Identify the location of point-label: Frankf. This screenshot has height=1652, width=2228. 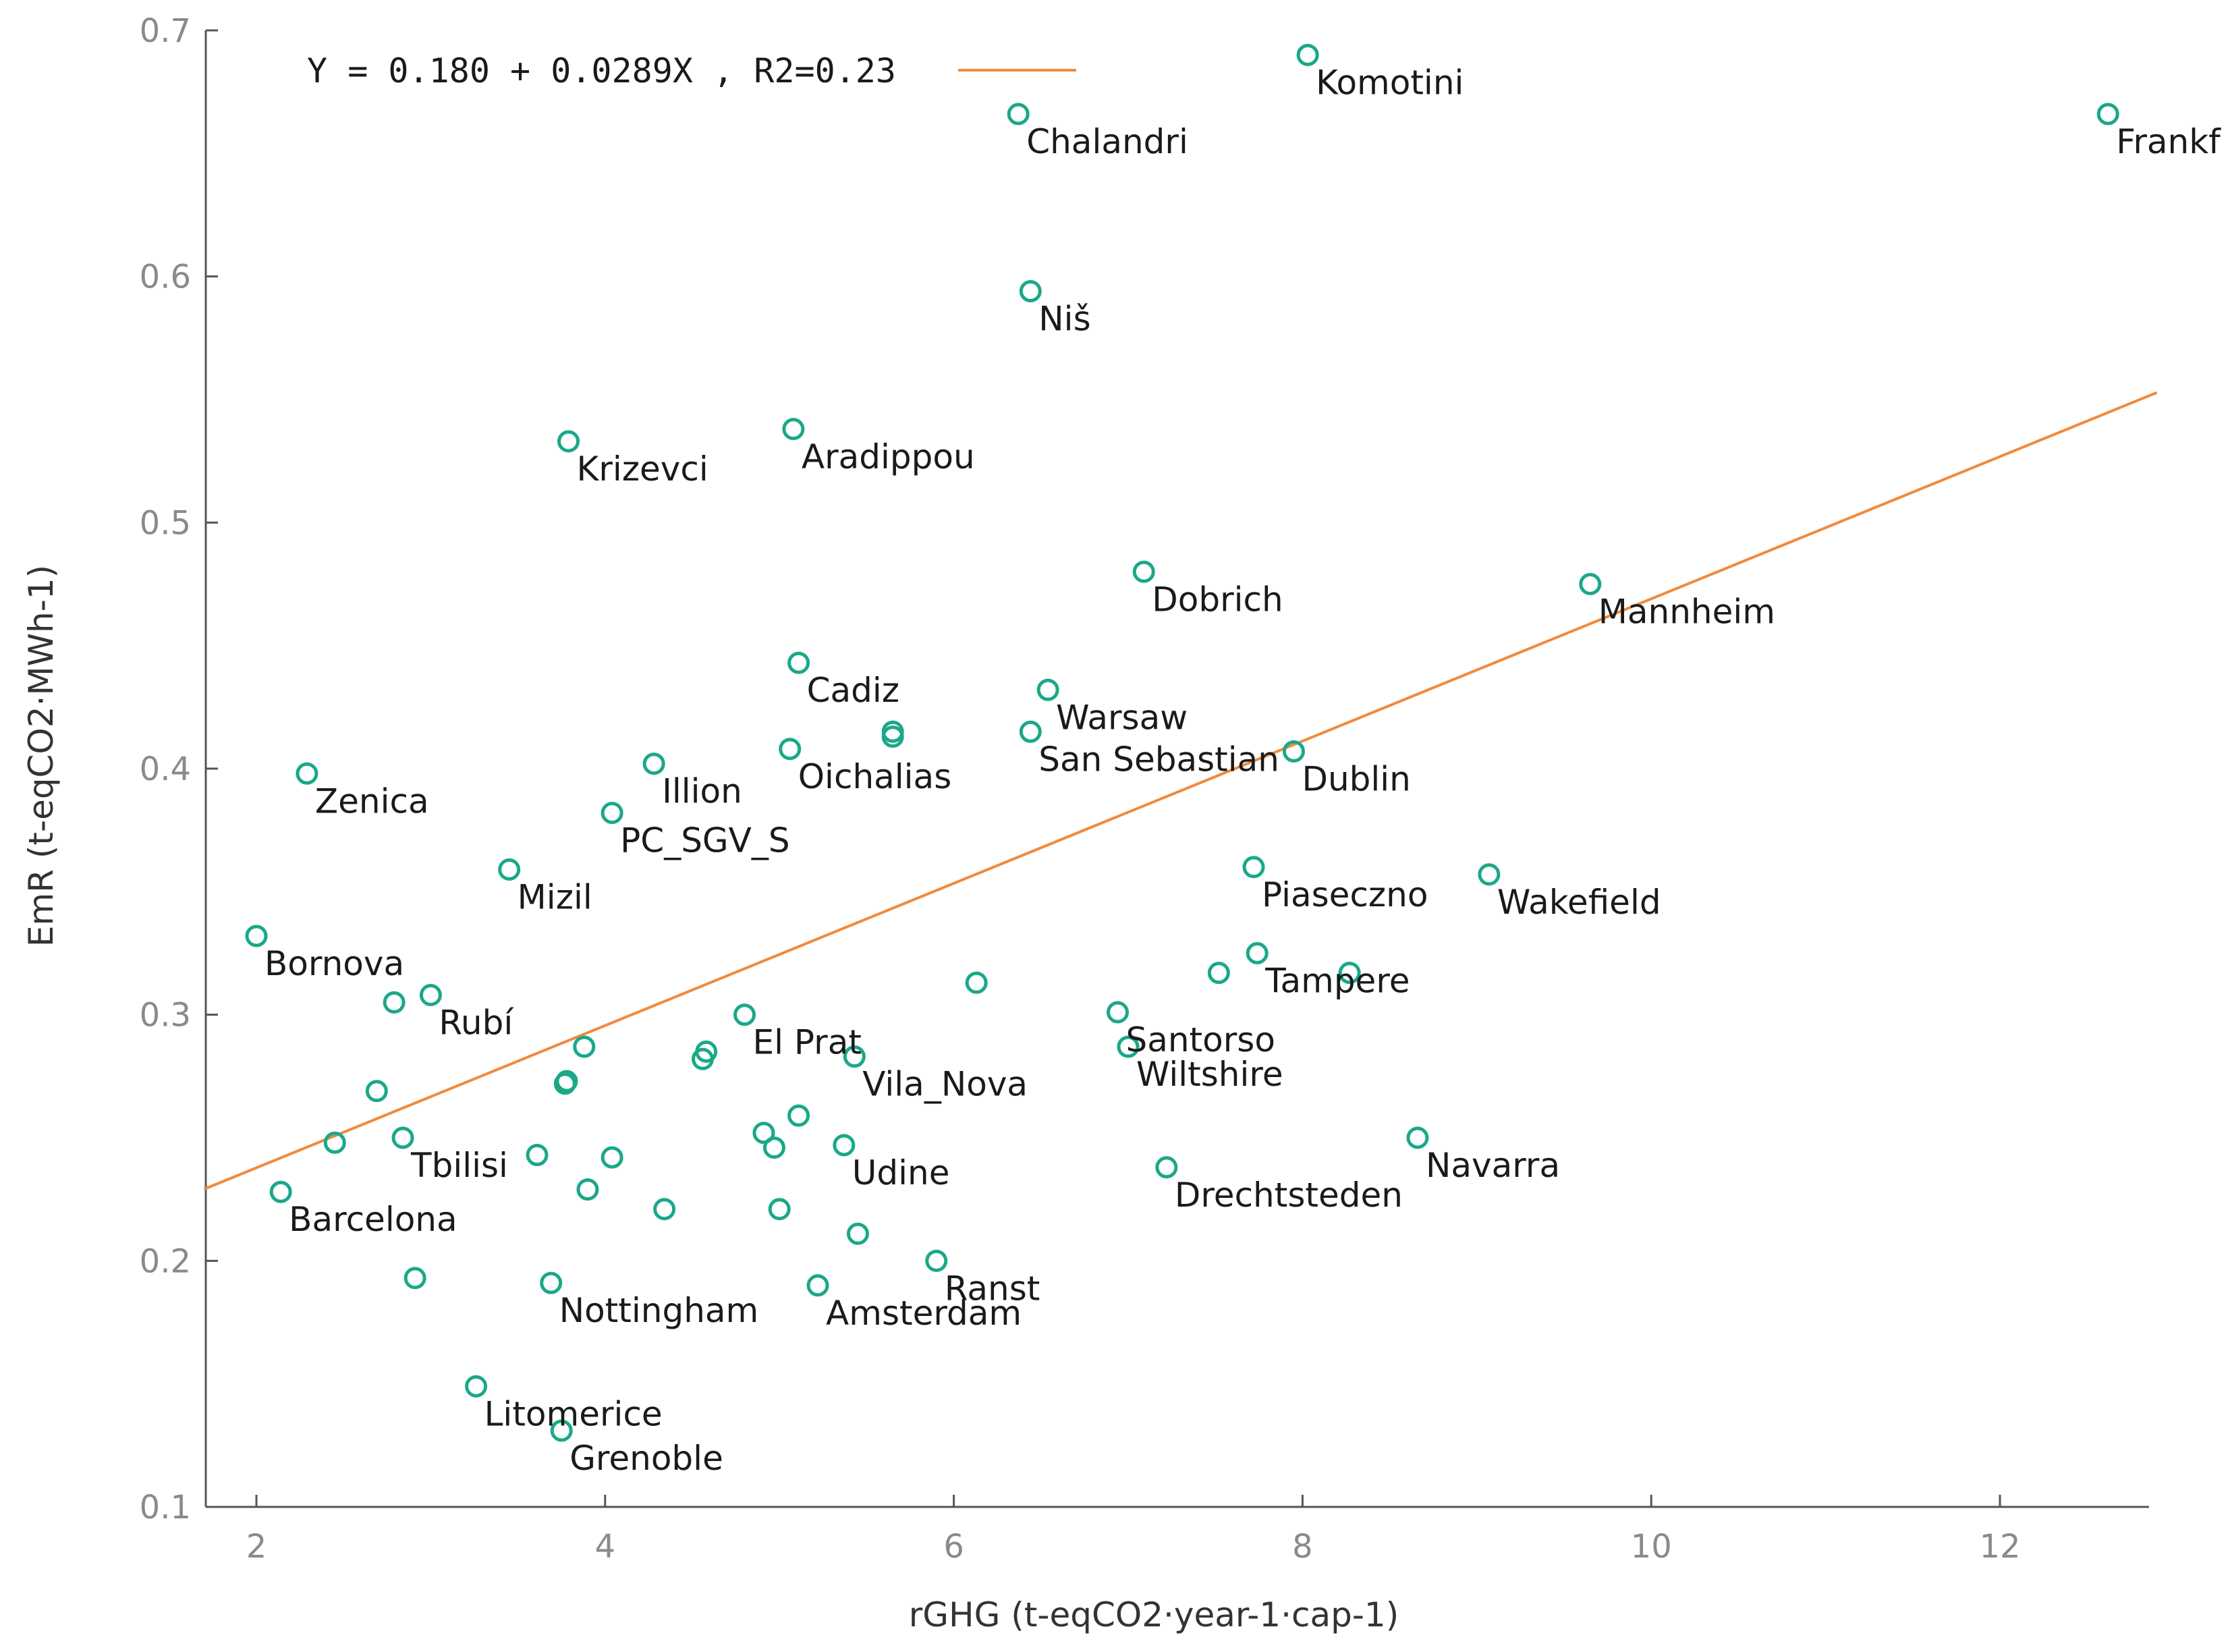
(2168, 141).